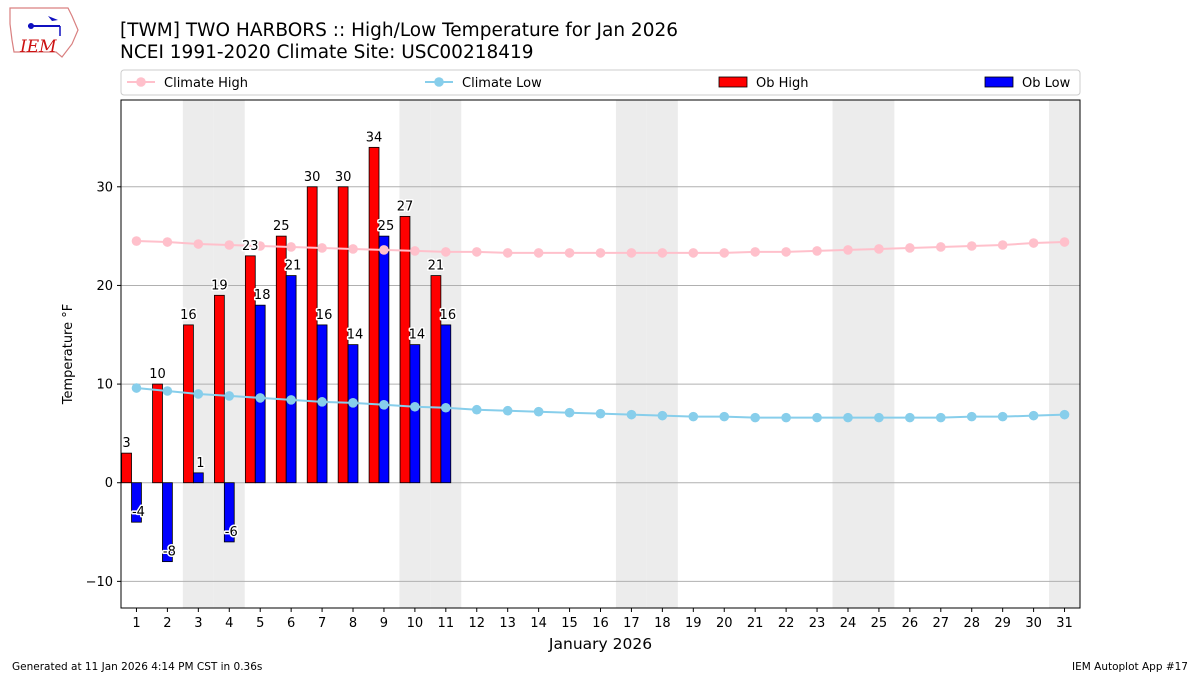 This screenshot has height=675, width=1200. I want to click on x-tick-label: 30, so click(1033, 623).